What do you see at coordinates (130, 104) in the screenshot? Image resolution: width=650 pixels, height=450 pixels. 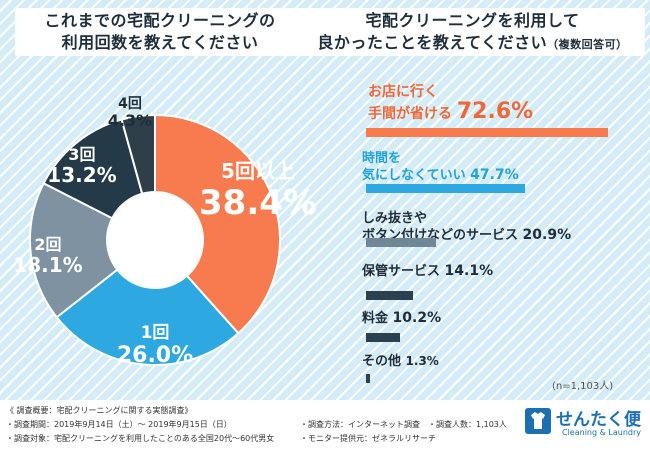 I see `pie-label-4: 4回` at bounding box center [130, 104].